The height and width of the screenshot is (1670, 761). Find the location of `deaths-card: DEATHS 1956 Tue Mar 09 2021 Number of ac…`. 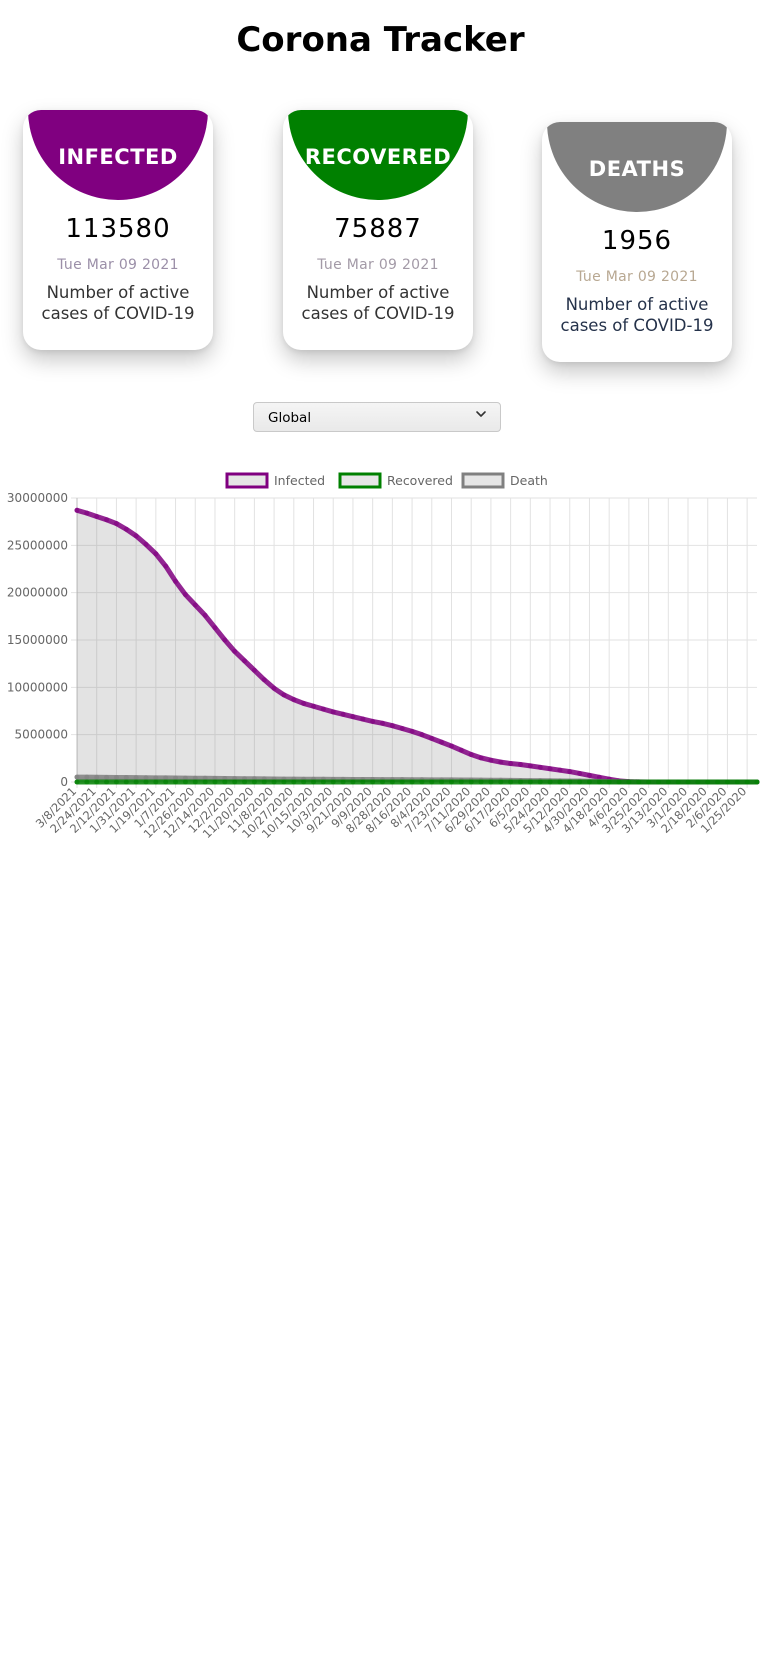

deaths-card: DEATHS 1956 Tue Mar 09 2021 Number of ac… is located at coordinates (637, 242).